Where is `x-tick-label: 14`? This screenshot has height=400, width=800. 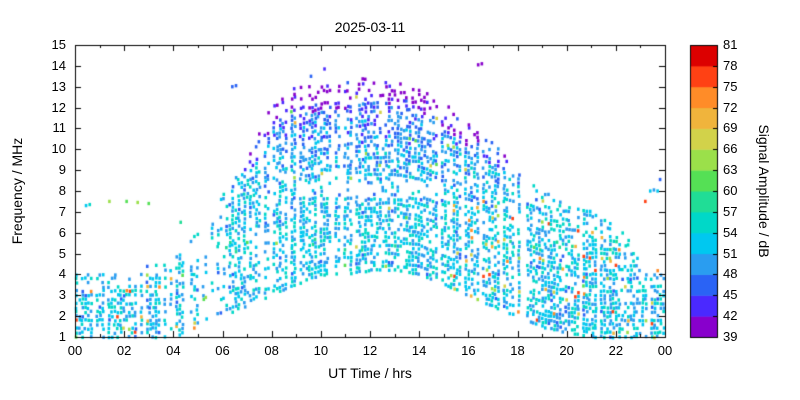 x-tick-label: 14 is located at coordinates (419, 350).